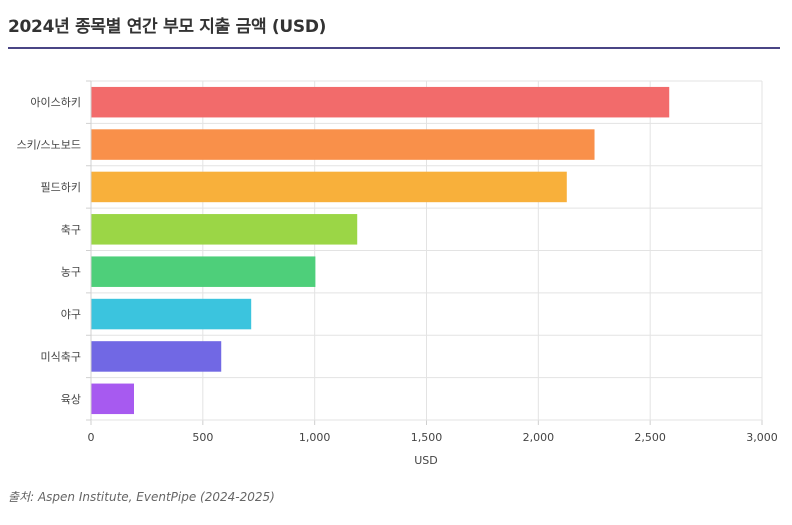  Describe the element at coordinates (202, 437) in the screenshot. I see `x-tick-label: 500` at that location.